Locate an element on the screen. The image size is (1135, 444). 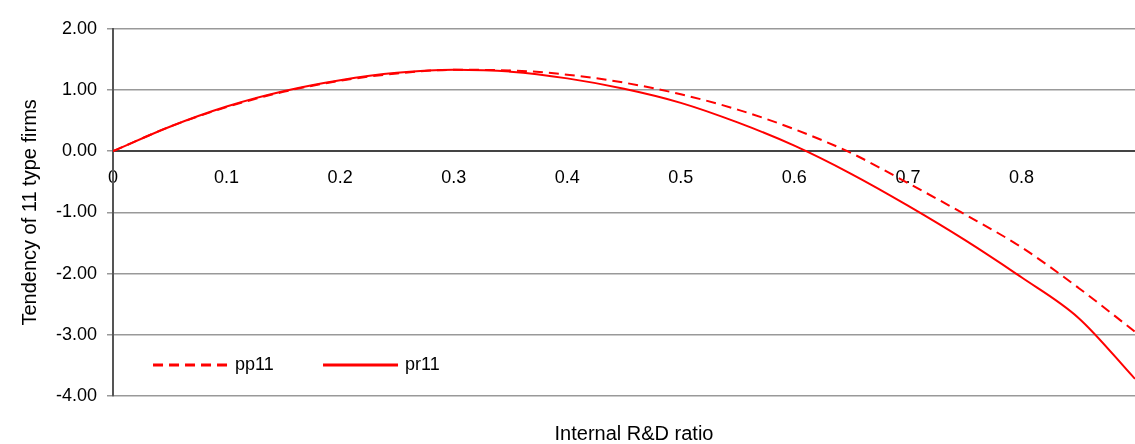
x-axis-title: Internal R&D ratio is located at coordinates (634, 433).